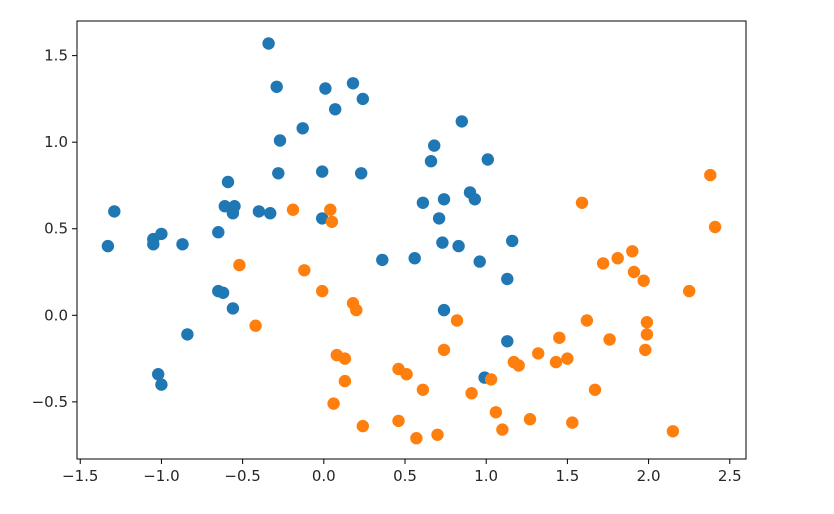  I want to click on x-tick-label: 1.0, so click(486, 476).